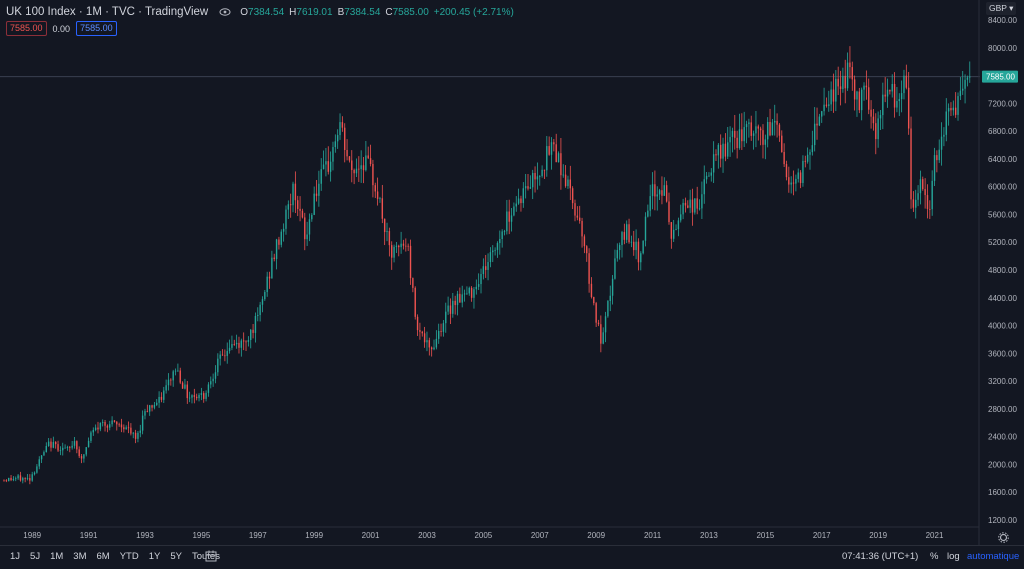 This screenshot has height=569, width=1024. What do you see at coordinates (211, 557) in the screenshot?
I see `go-to-date-button` at bounding box center [211, 557].